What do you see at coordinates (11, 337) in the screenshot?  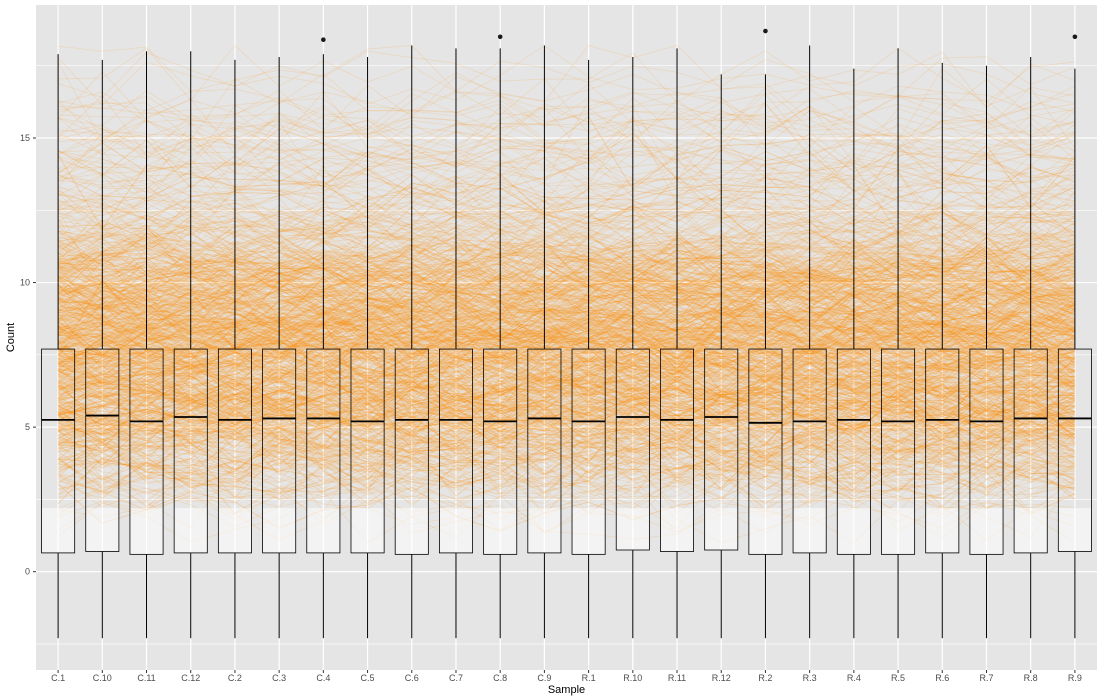 I see `y-axis-title: Count` at bounding box center [11, 337].